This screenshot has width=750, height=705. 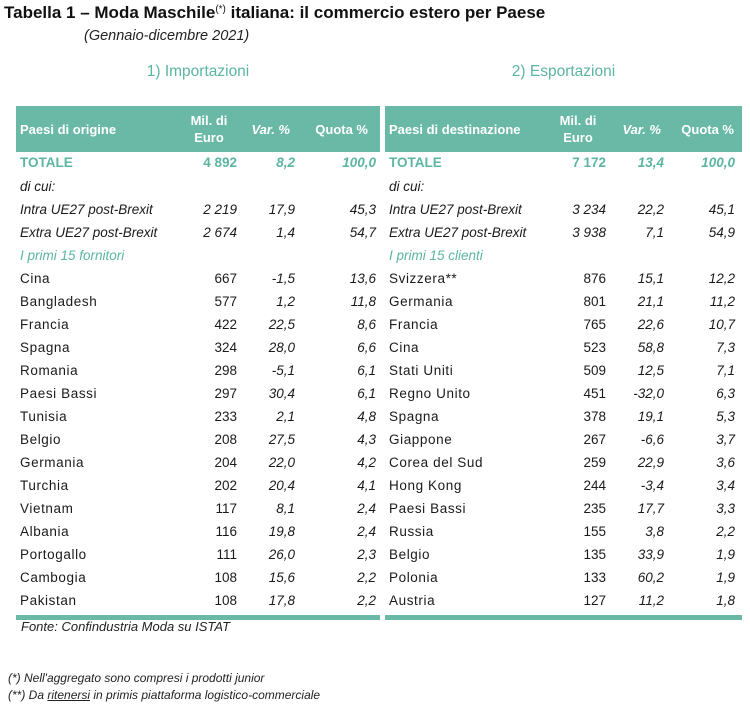 I want to click on group-mil: 3 938, so click(x=589, y=232).